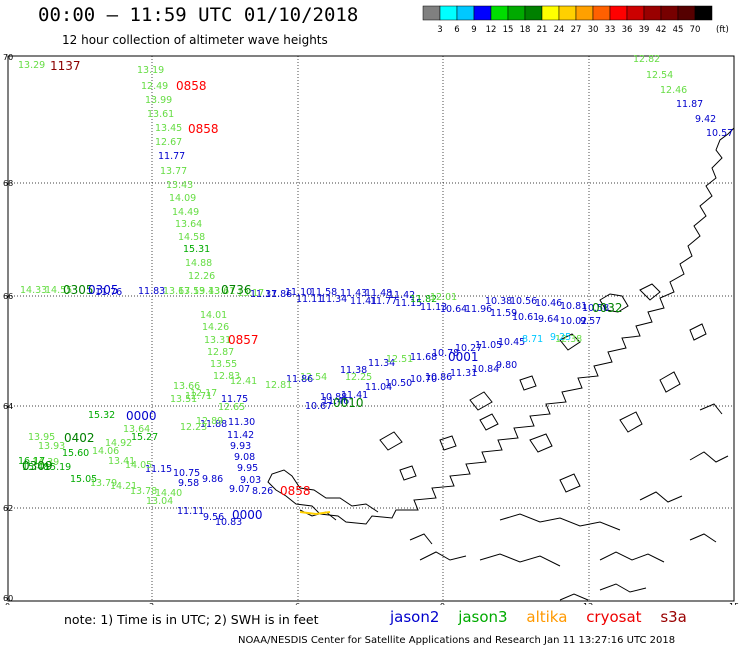 The width and height of the screenshot is (740, 650). Describe the element at coordinates (108, 292) in the screenshot. I see `wave-height-label: 11.76` at that location.